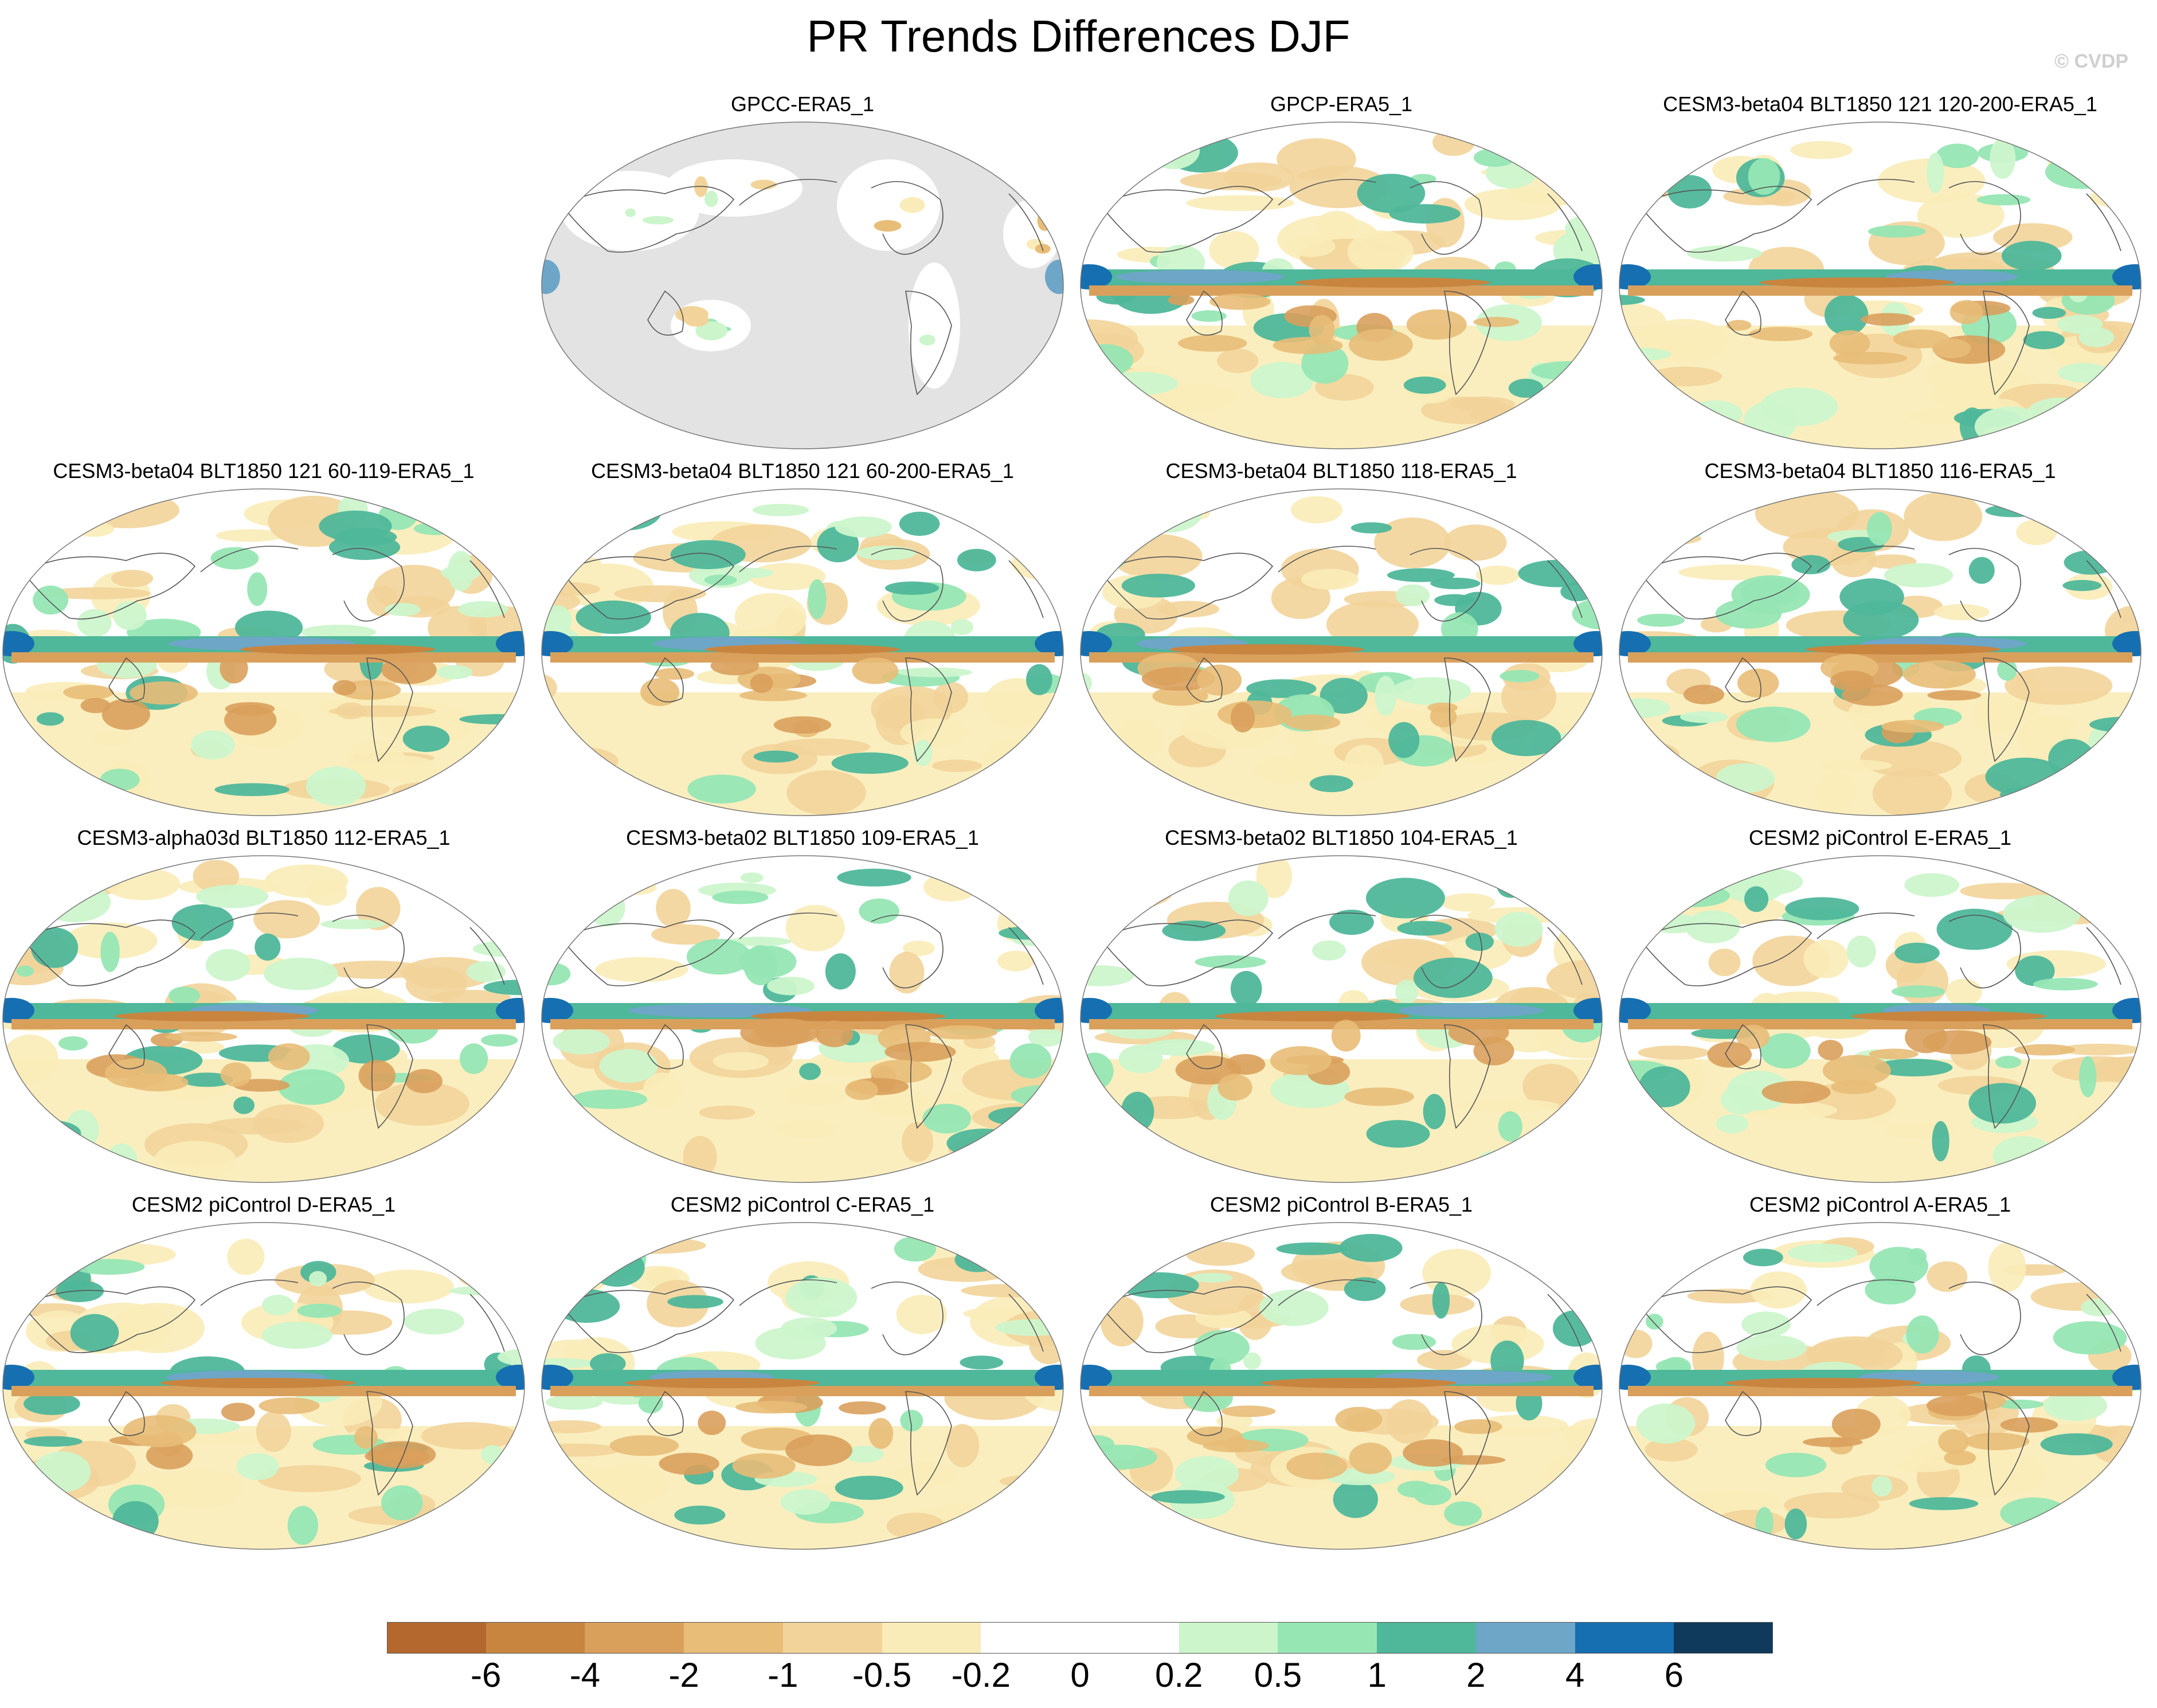  What do you see at coordinates (802, 837) in the screenshot?
I see `panel-title: CESM3-beta02 BLT1850 109-ERA5_1` at bounding box center [802, 837].